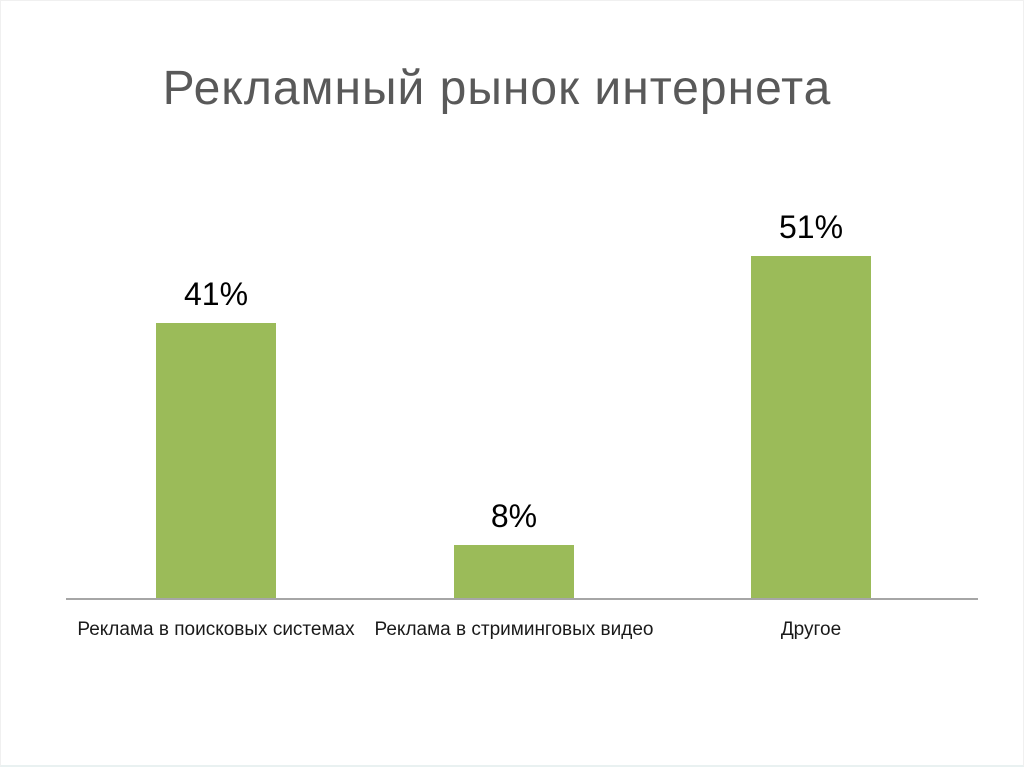 The image size is (1024, 768). Describe the element at coordinates (497, 88) in the screenshot. I see `chart-title: Рекламный рынок интернета` at that location.